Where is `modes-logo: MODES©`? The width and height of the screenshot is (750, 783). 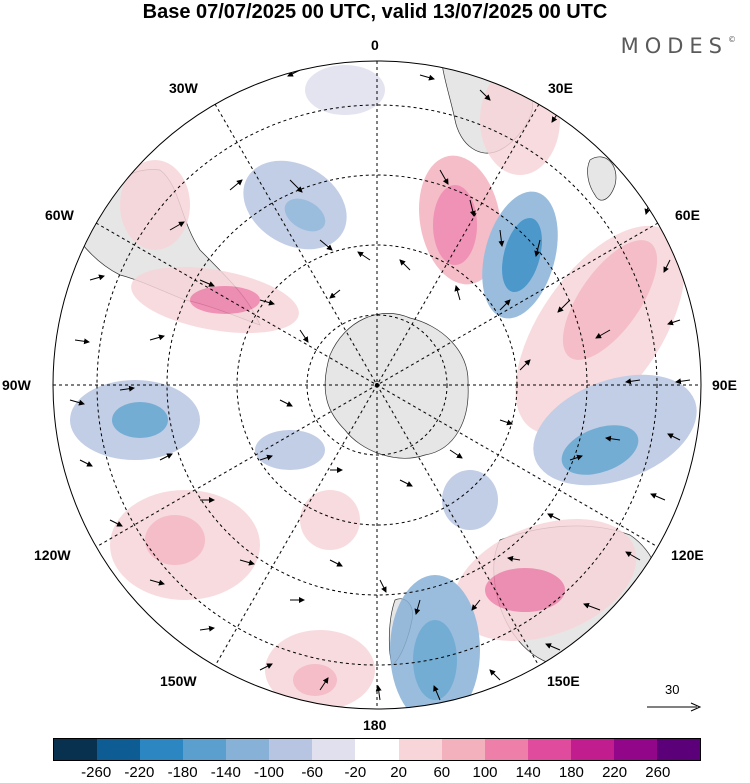
modes-logo: MODES© is located at coordinates (678, 46).